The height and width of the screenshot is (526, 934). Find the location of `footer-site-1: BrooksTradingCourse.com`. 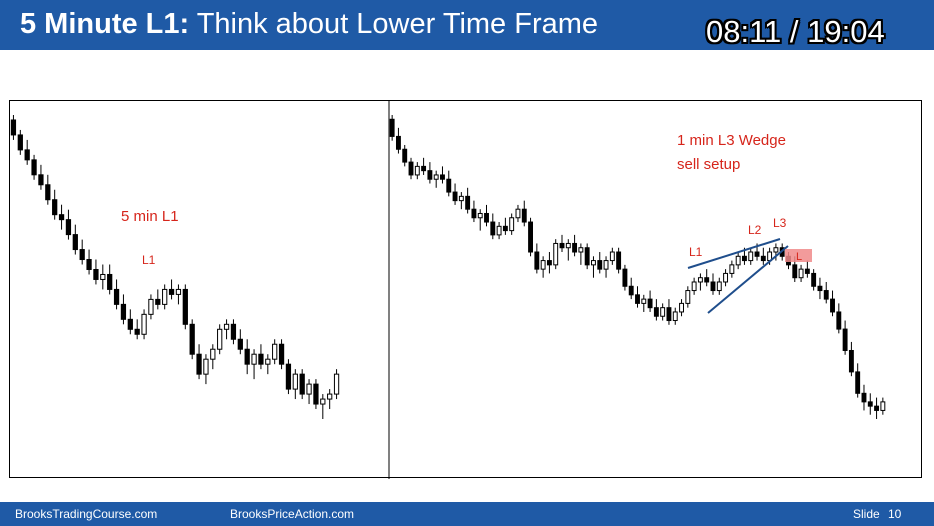

footer-site-1: BrooksTradingCourse.com is located at coordinates (86, 514).